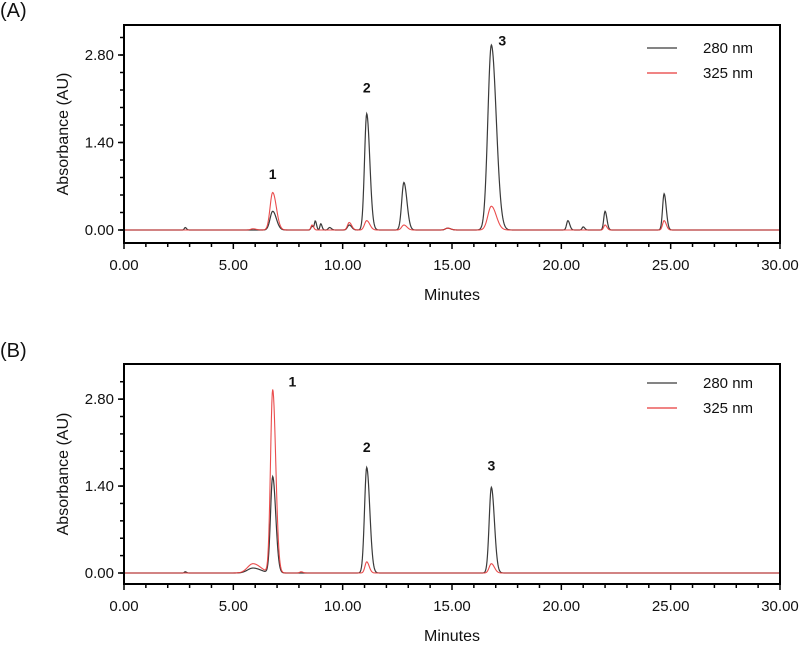 The width and height of the screenshot is (800, 668). Describe the element at coordinates (452, 519) in the screenshot. I see `trace-280-nm` at that location.